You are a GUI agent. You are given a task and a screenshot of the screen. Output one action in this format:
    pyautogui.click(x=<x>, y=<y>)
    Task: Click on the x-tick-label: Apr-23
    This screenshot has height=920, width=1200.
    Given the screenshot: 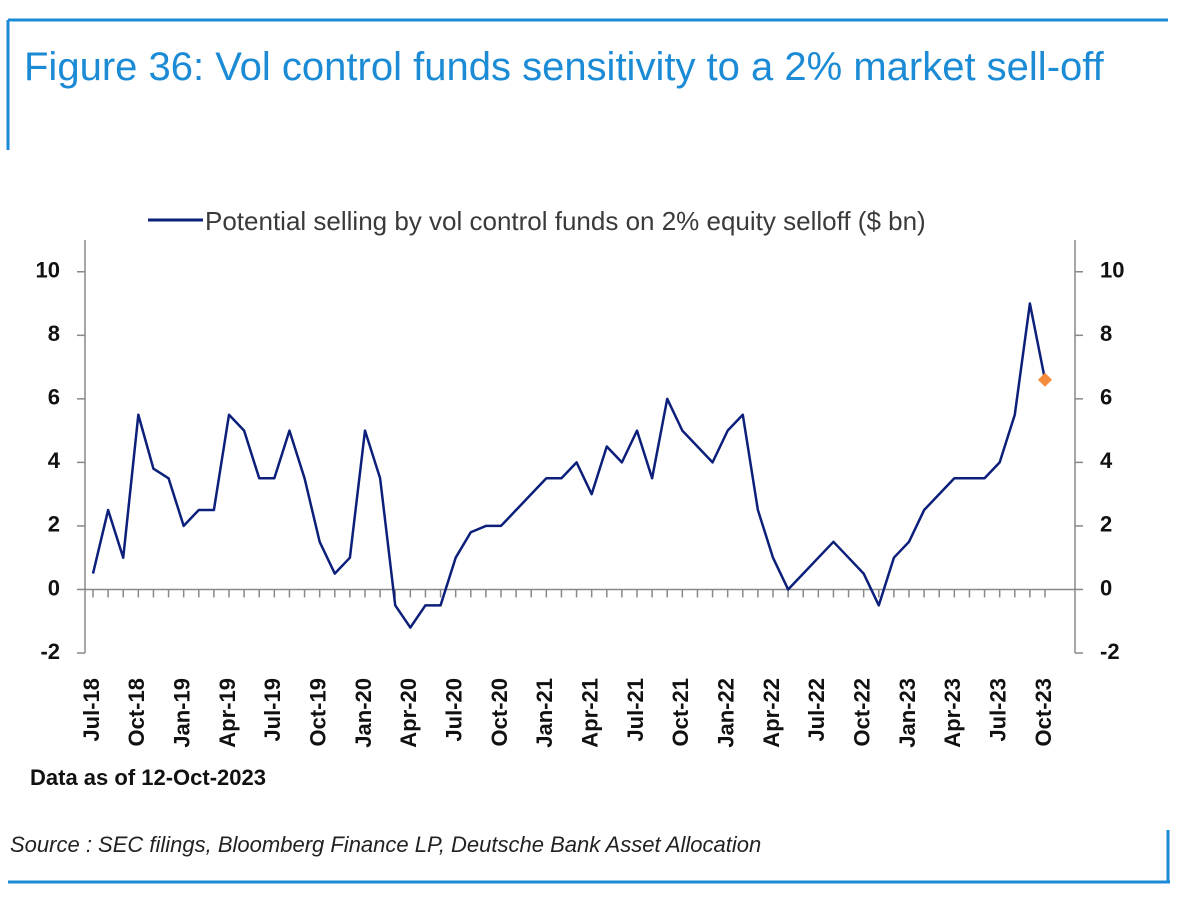 What is the action you would take?
    pyautogui.click(x=952, y=713)
    